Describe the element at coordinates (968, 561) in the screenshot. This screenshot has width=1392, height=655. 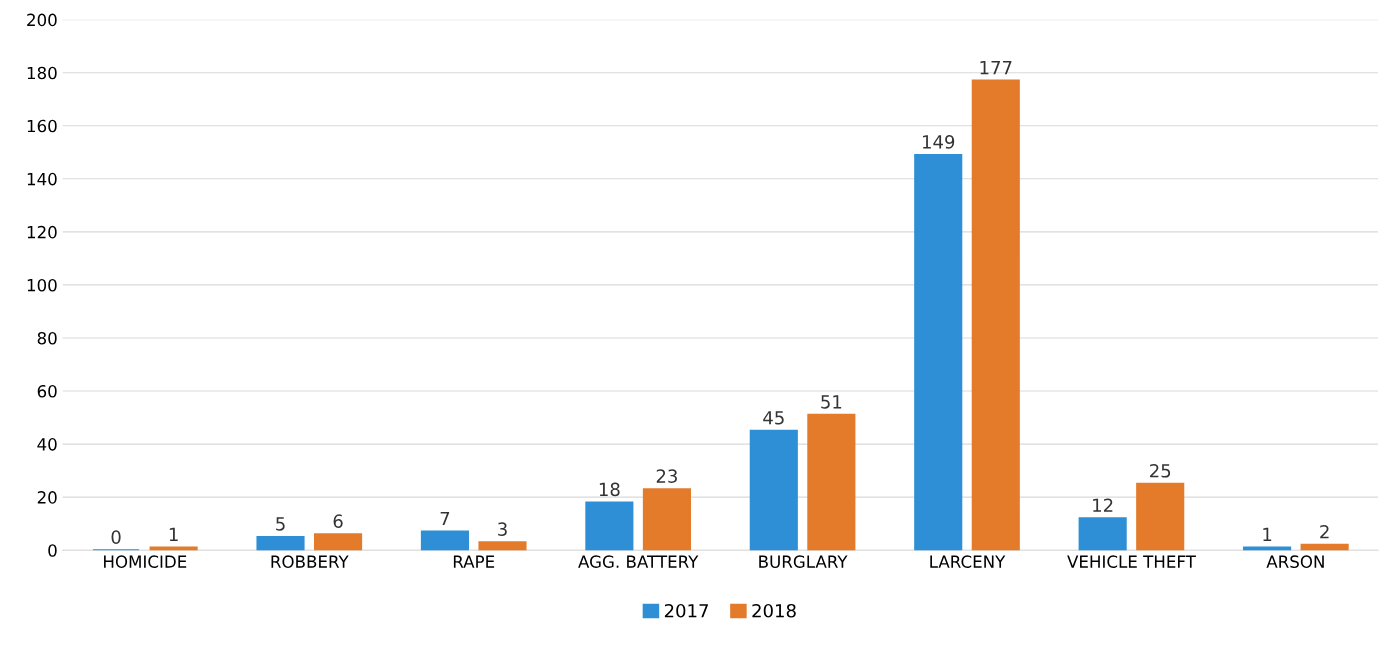
I see `x-tick-label: LARCENY` at that location.